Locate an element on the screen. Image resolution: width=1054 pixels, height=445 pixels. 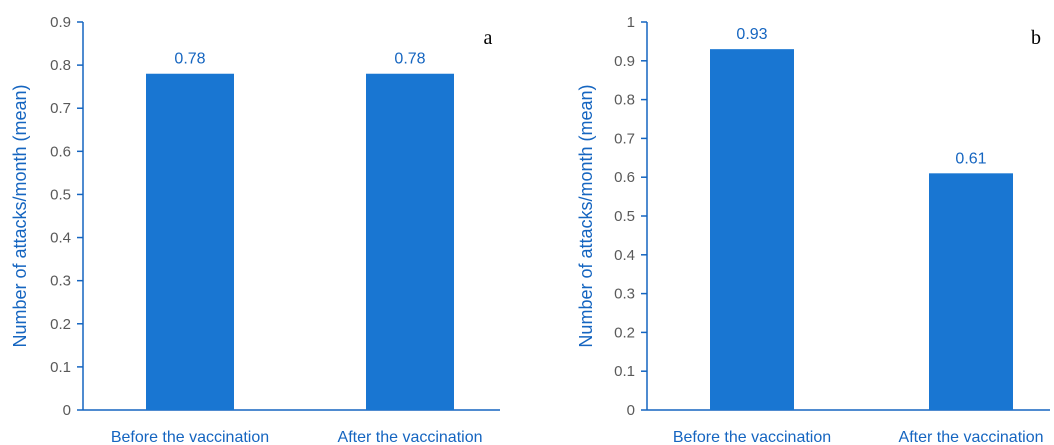
panel-label: b is located at coordinates (1036, 38).